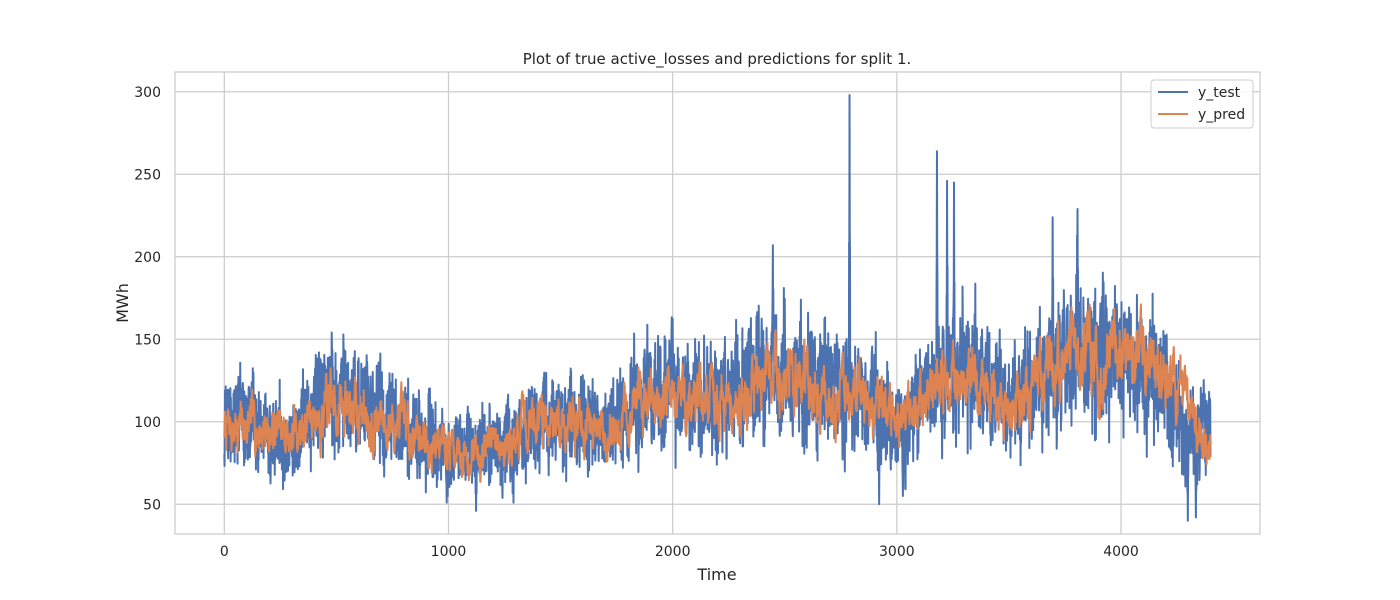 The height and width of the screenshot is (600, 1400). What do you see at coordinates (152, 505) in the screenshot?
I see `y-tick-label: 50` at bounding box center [152, 505].